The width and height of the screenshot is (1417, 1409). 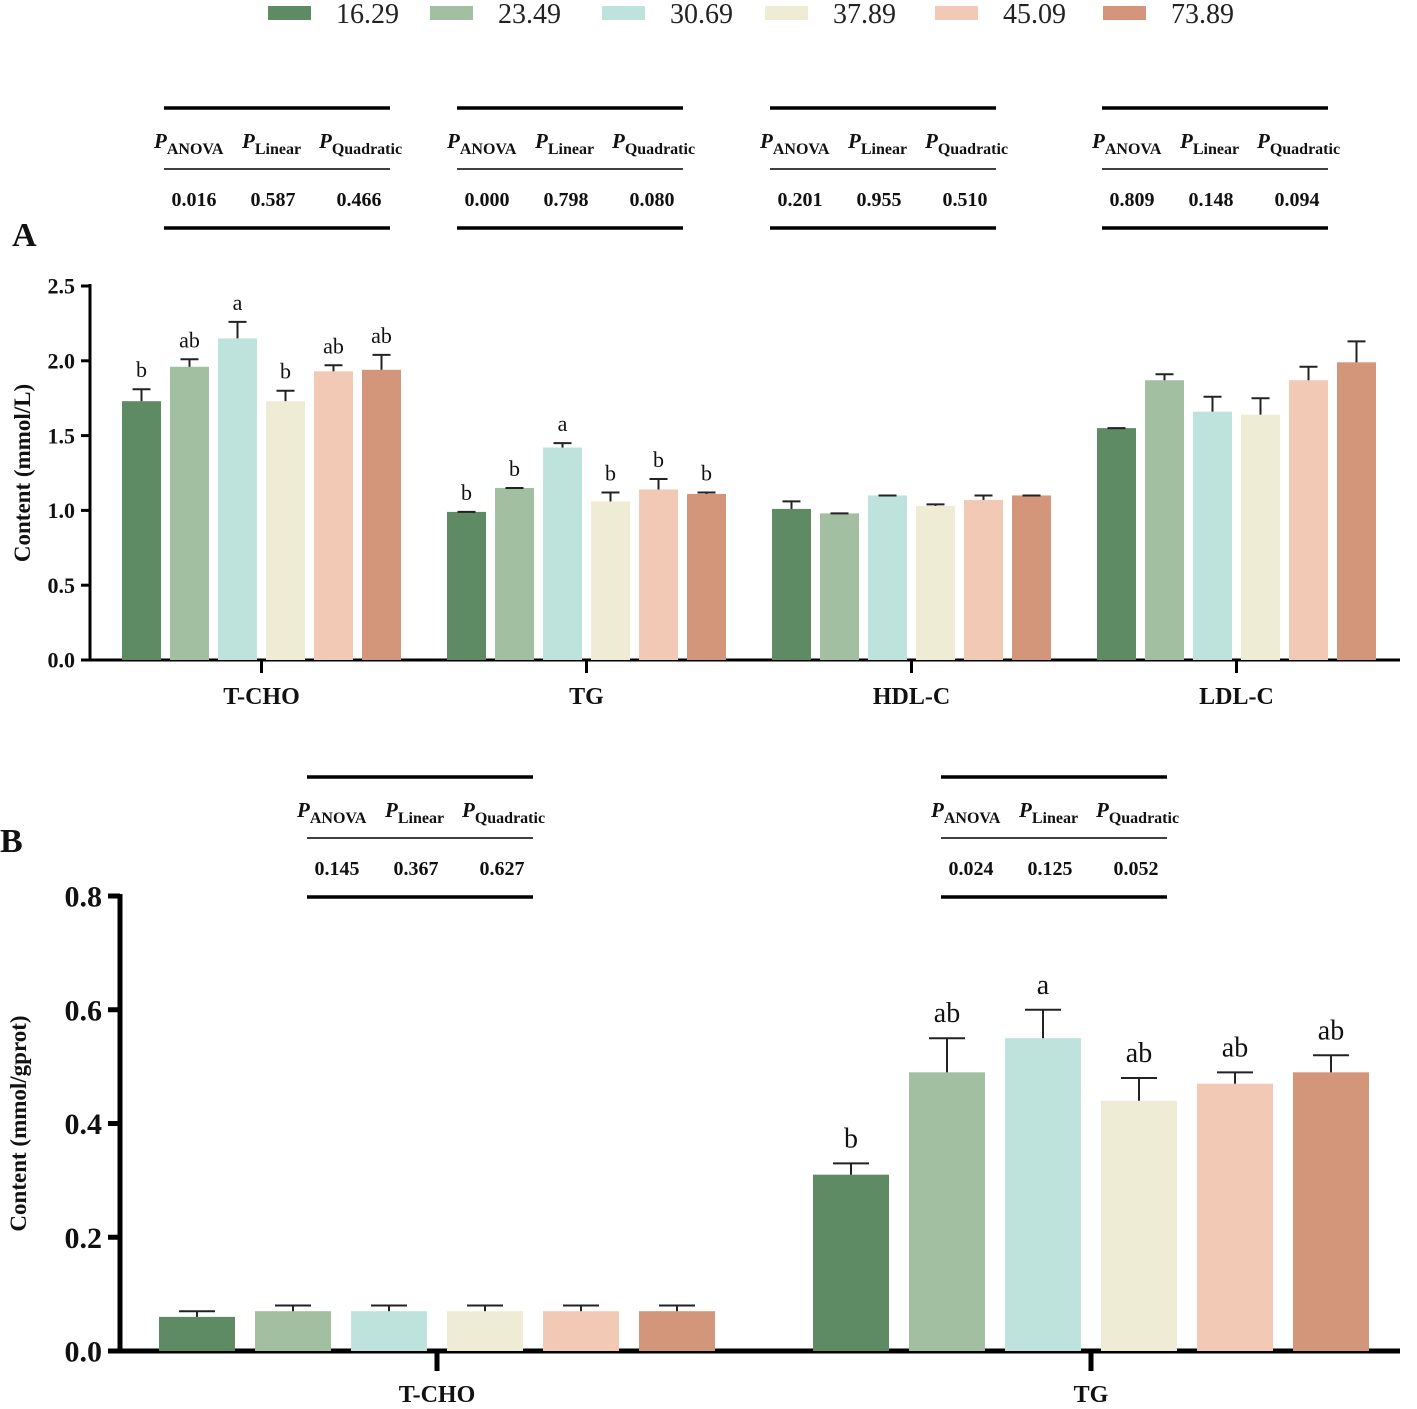 I want to click on legend-label-37.89: 37.89, so click(x=864, y=15).